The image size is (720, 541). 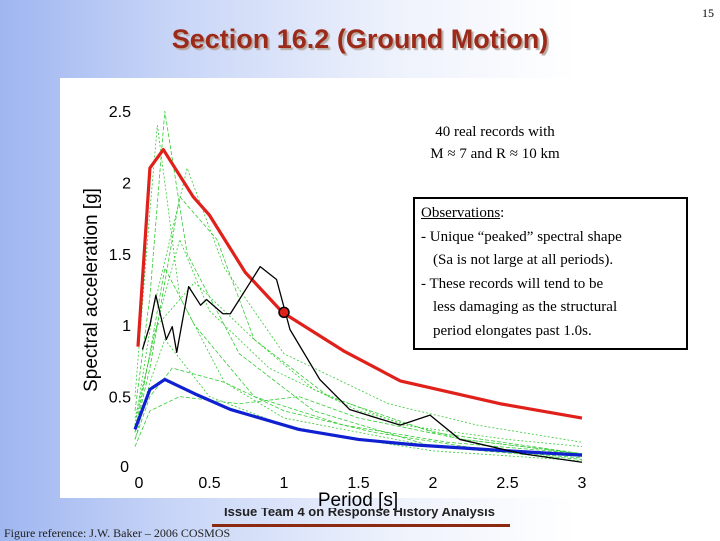 What do you see at coordinates (502, 213) in the screenshot?
I see `colon: :` at bounding box center [502, 213].